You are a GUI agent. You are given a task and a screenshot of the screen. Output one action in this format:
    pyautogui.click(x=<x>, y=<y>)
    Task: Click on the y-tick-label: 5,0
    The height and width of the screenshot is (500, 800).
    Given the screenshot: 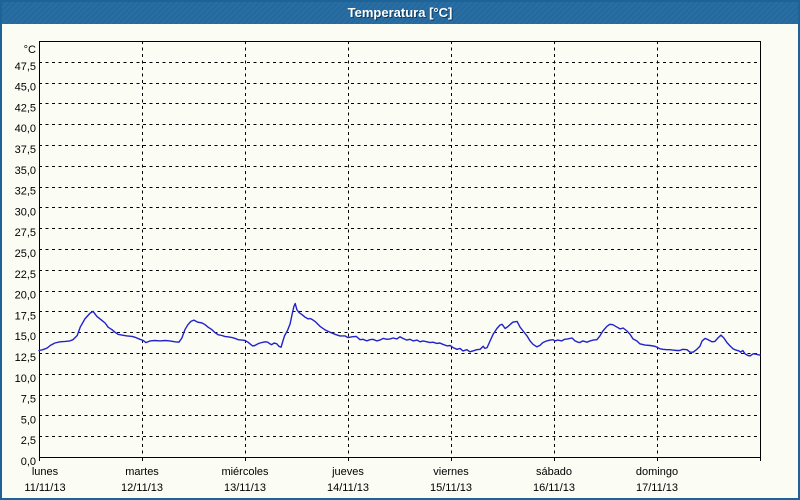 What is the action you would take?
    pyautogui.click(x=28, y=420)
    